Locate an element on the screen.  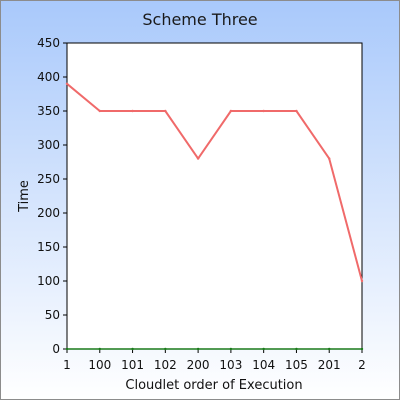
y-tick-label: 350 is located at coordinates (48, 111).